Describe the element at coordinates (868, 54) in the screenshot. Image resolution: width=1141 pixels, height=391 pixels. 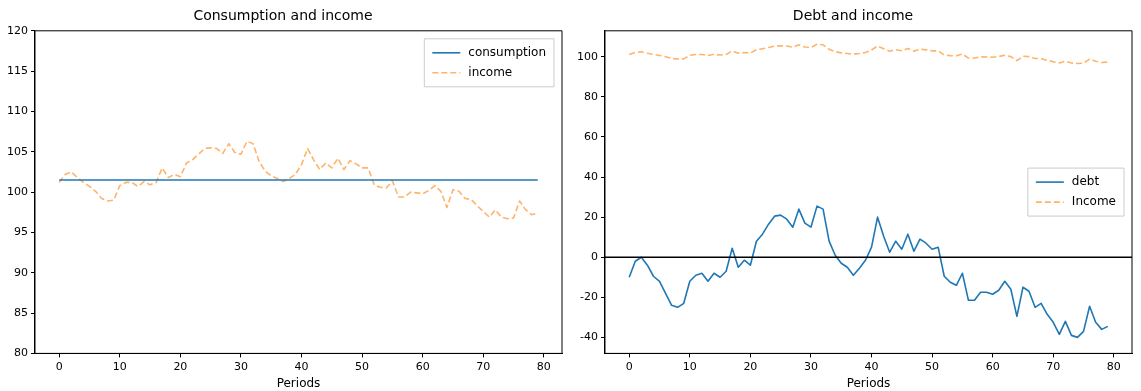
I see `line-series` at that location.